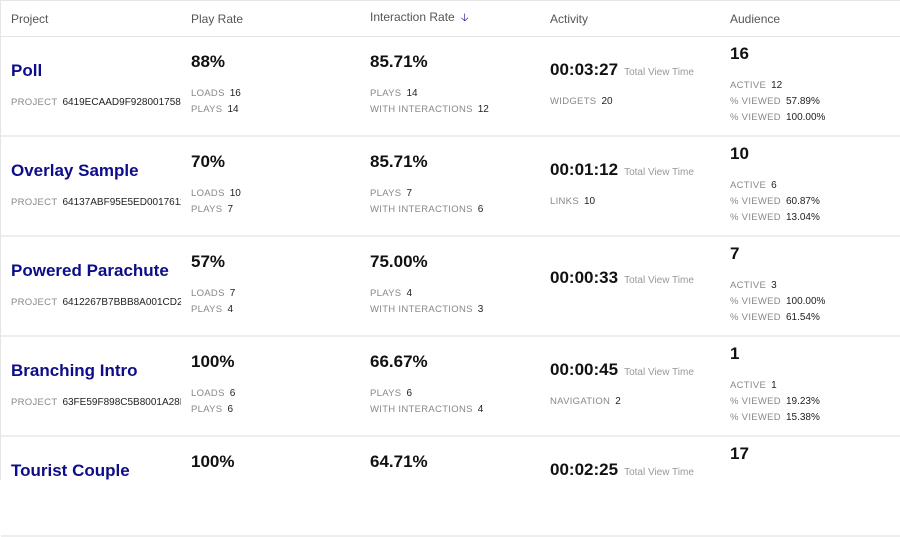 The height and width of the screenshot is (537, 900). I want to click on project-id: PROJECT 6412267B7BBB8A001CD23B0, so click(96, 302).